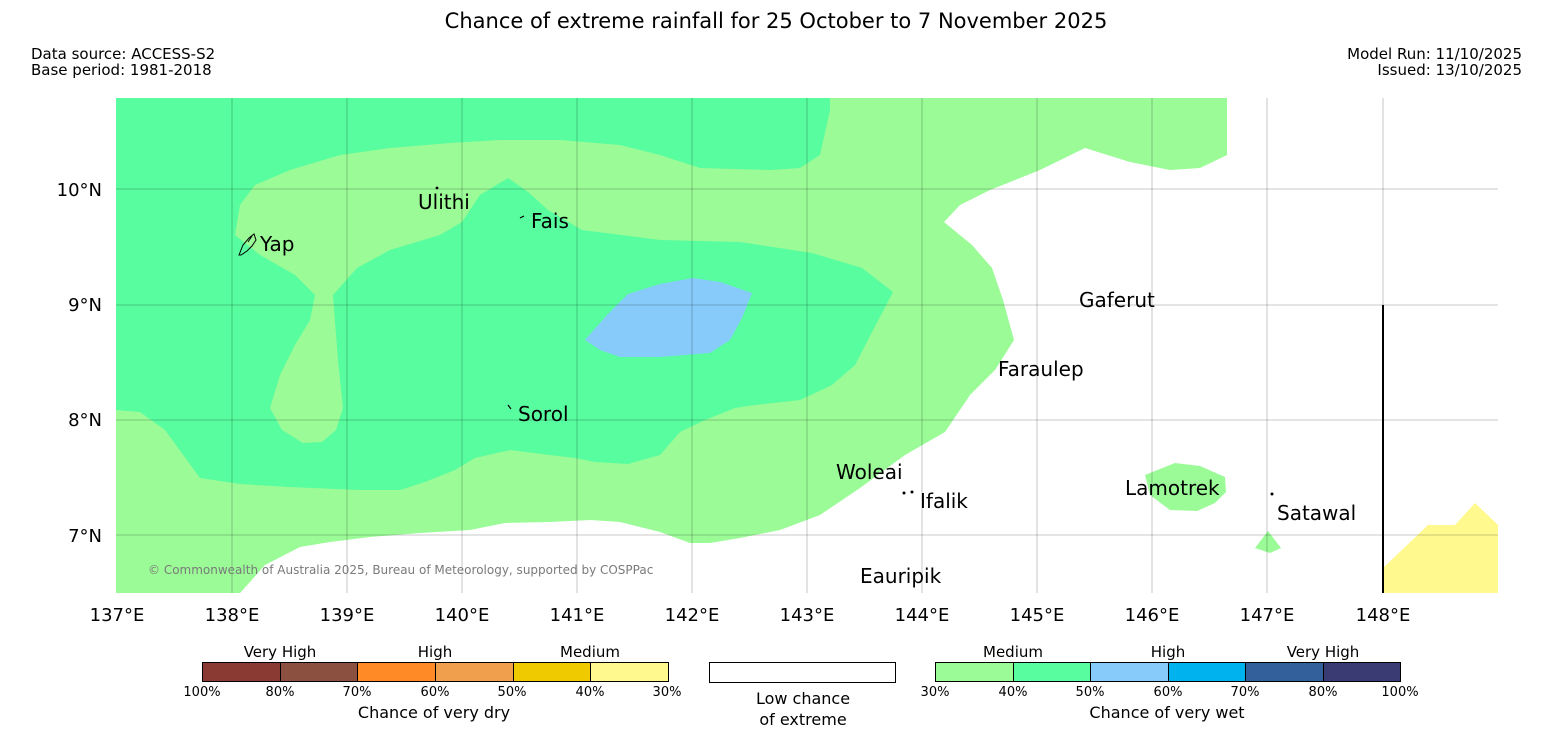  I want to click on place-gaferut: Gaferut, so click(1117, 300).